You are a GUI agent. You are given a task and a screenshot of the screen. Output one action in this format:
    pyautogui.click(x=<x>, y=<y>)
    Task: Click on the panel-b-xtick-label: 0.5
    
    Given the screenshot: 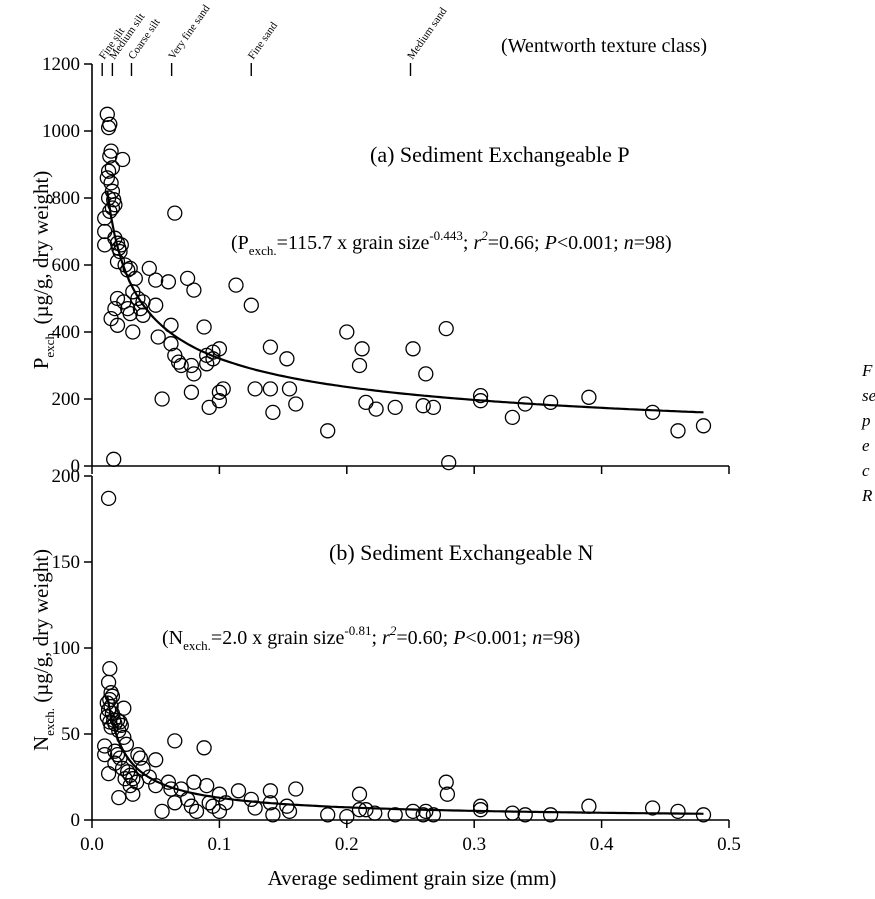 What is the action you would take?
    pyautogui.click(x=729, y=844)
    